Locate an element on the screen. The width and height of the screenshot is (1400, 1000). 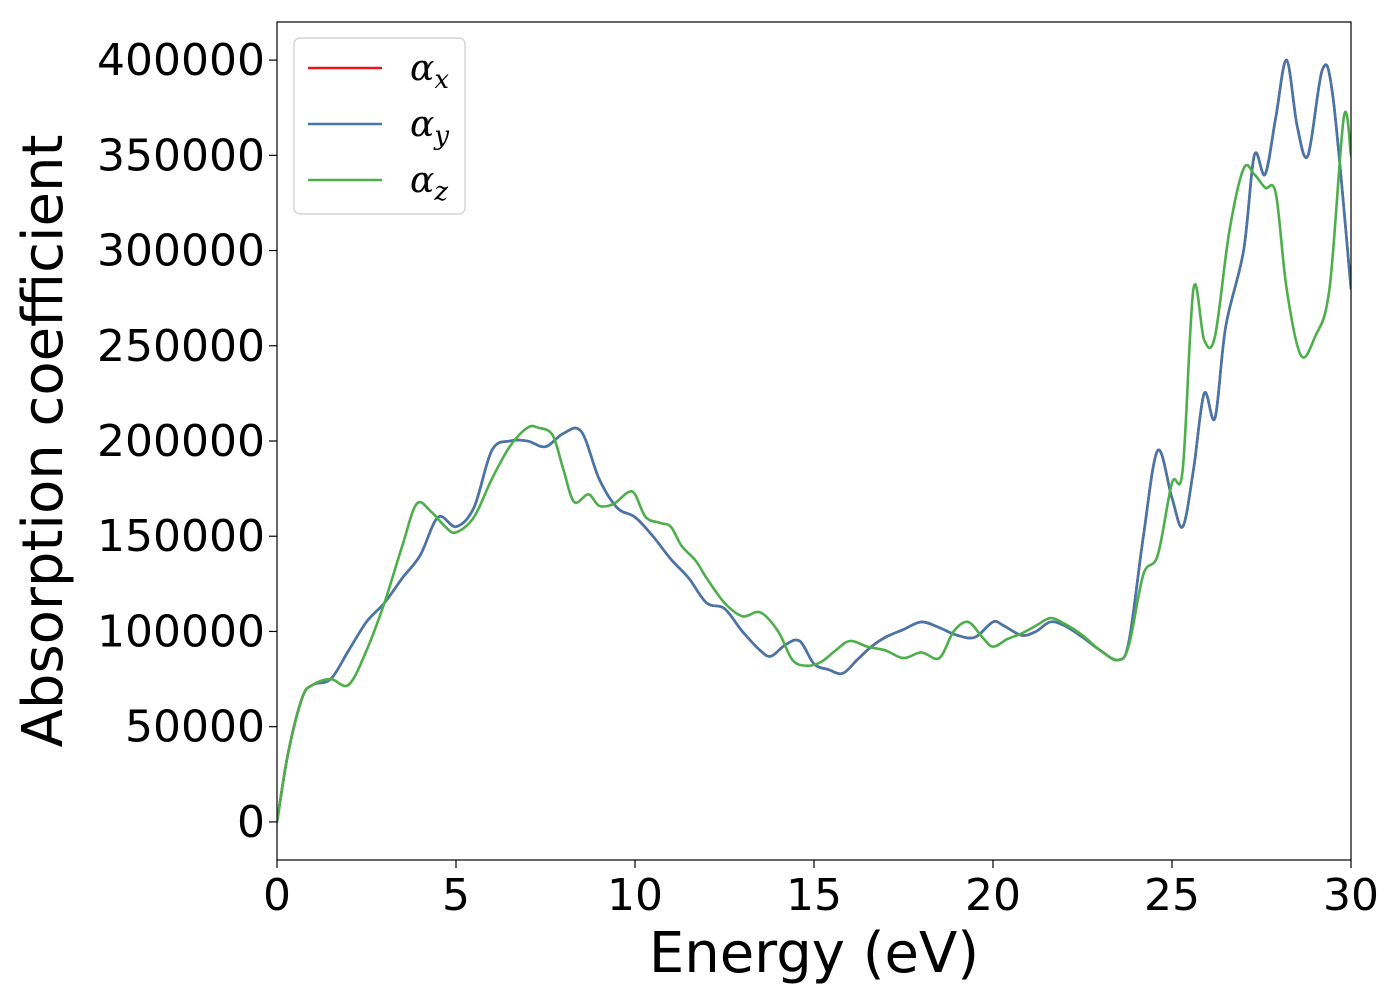
legend-label-z: αz is located at coordinates (429, 183).